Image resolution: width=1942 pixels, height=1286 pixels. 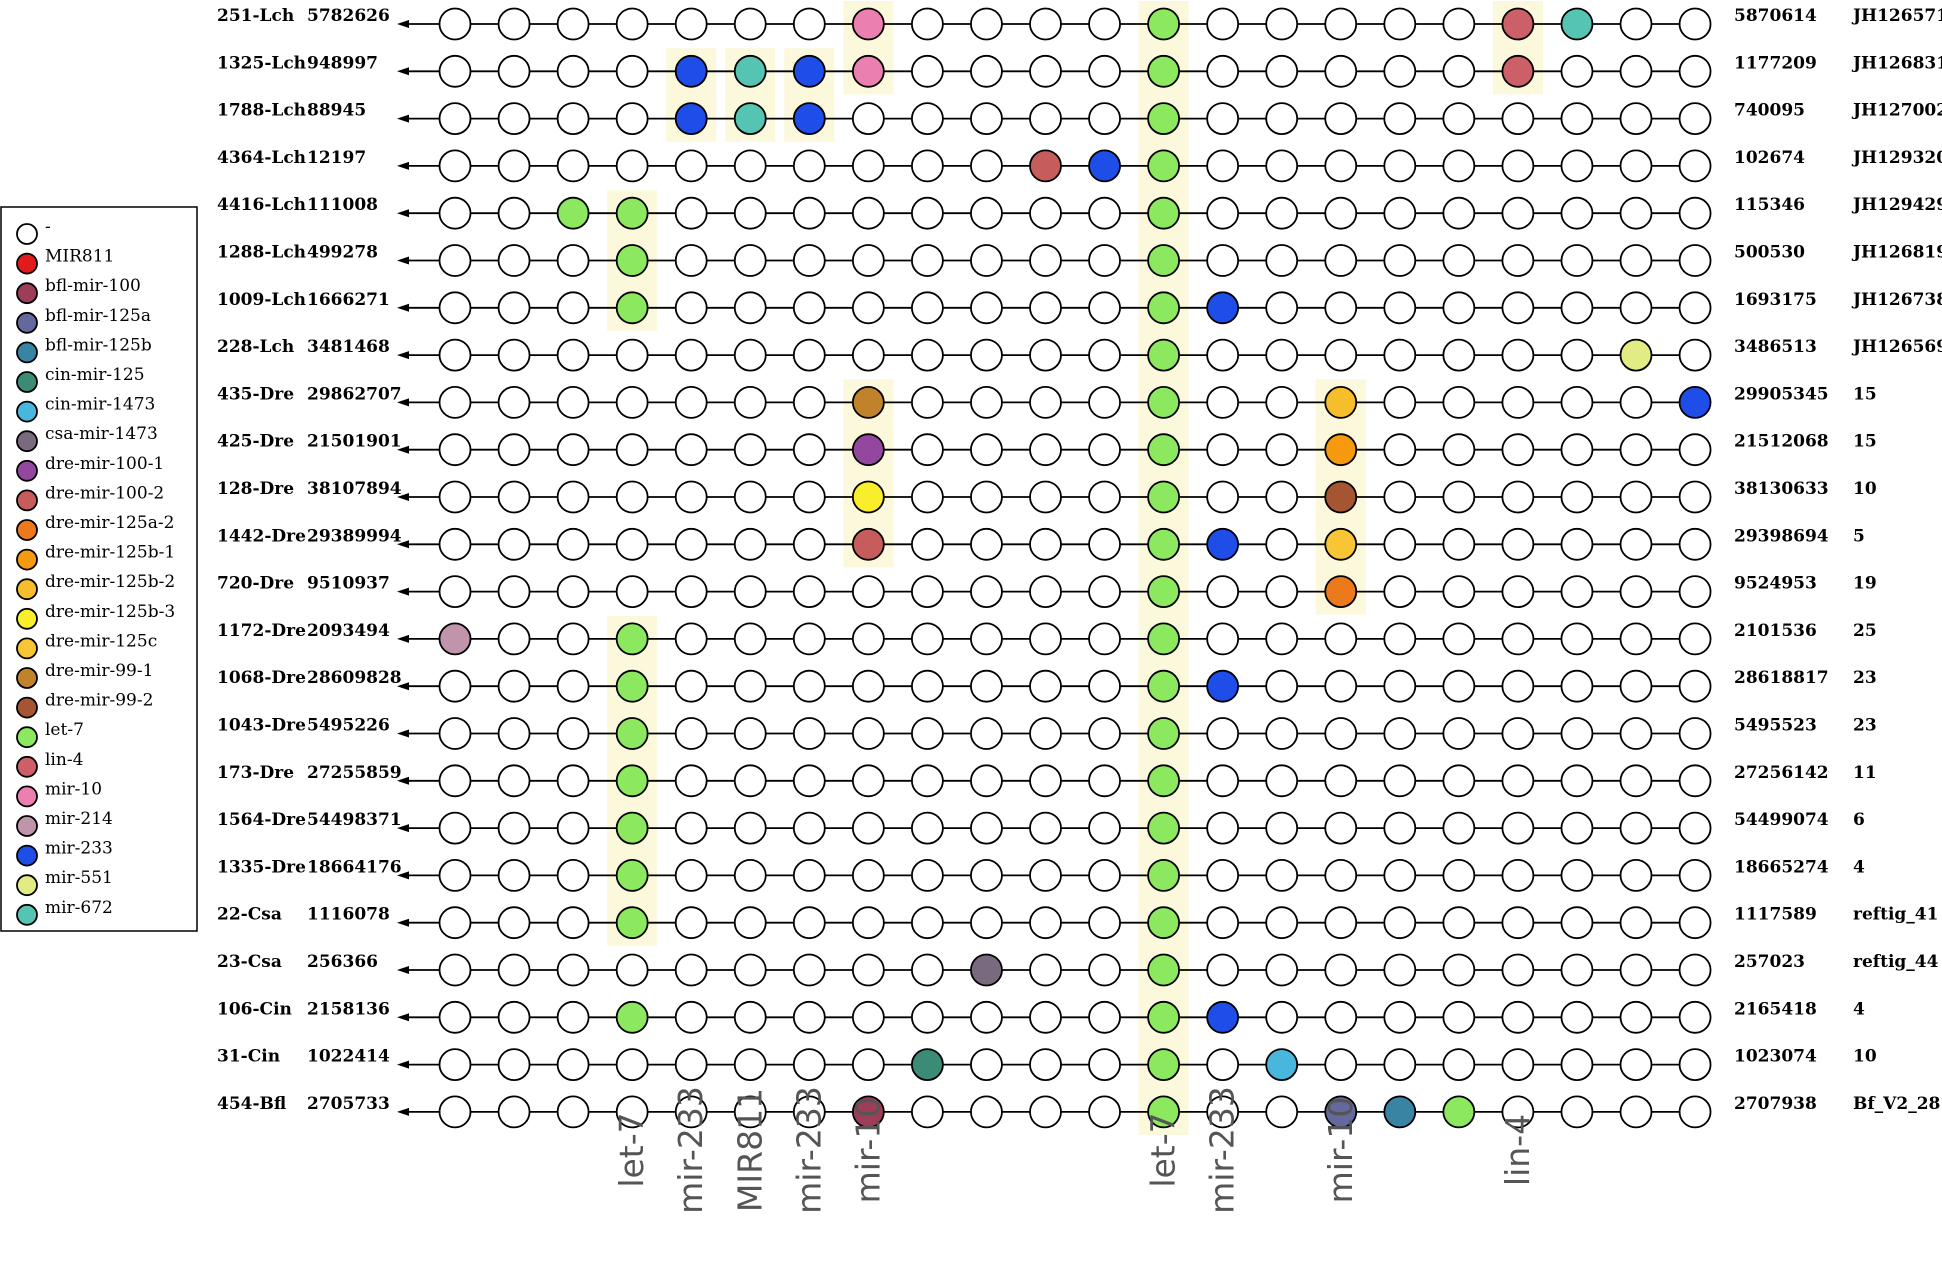 I want to click on legend-label: dre-mir-125b-3, so click(x=110, y=612).